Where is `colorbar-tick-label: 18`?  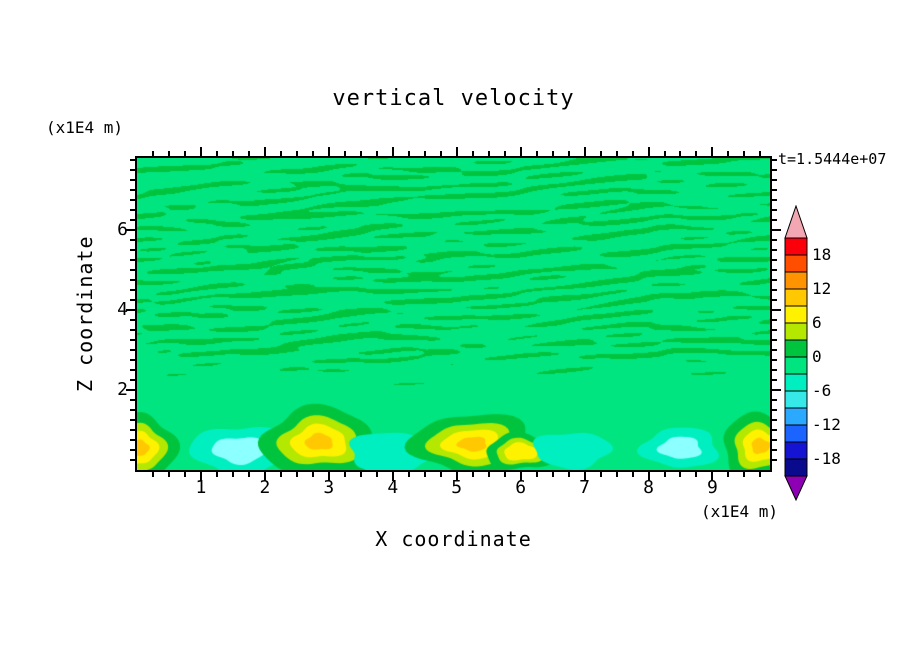 colorbar-tick-label: 18 is located at coordinates (822, 254).